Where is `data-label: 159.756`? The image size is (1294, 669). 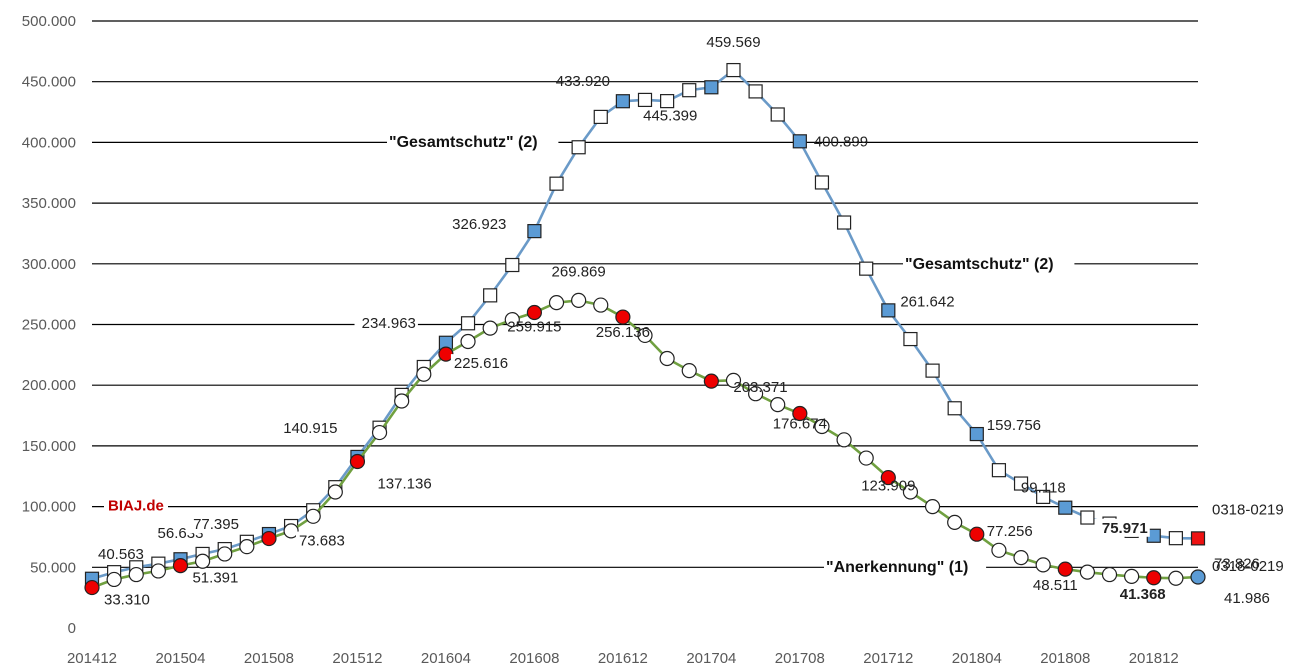
data-label: 159.756 is located at coordinates (1014, 425).